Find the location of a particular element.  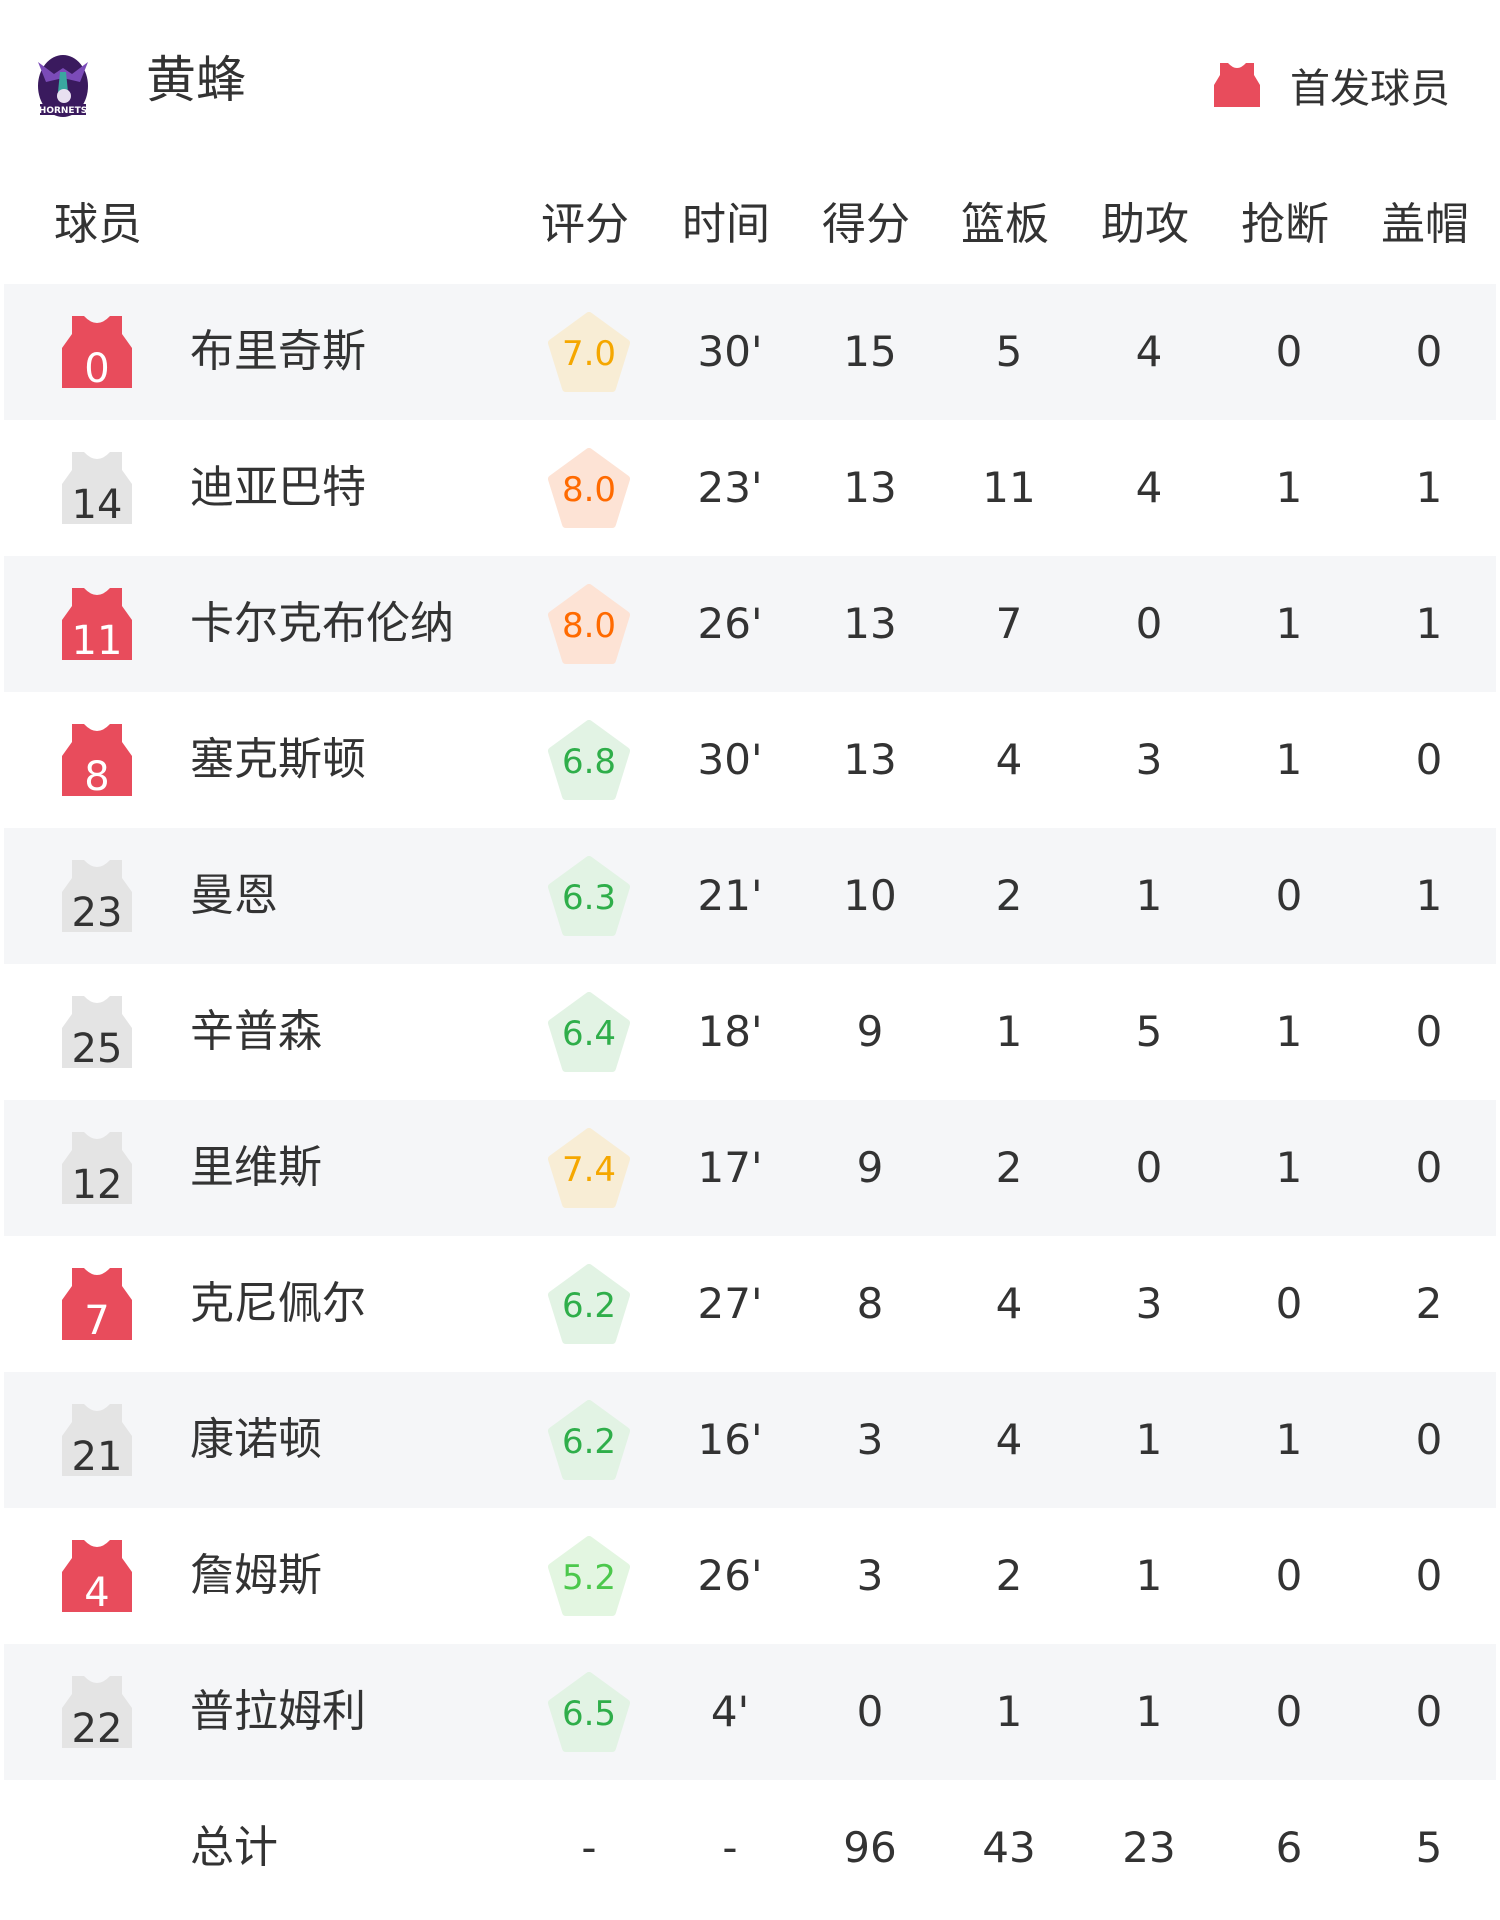

stat-time: 16' is located at coordinates (730, 1439).